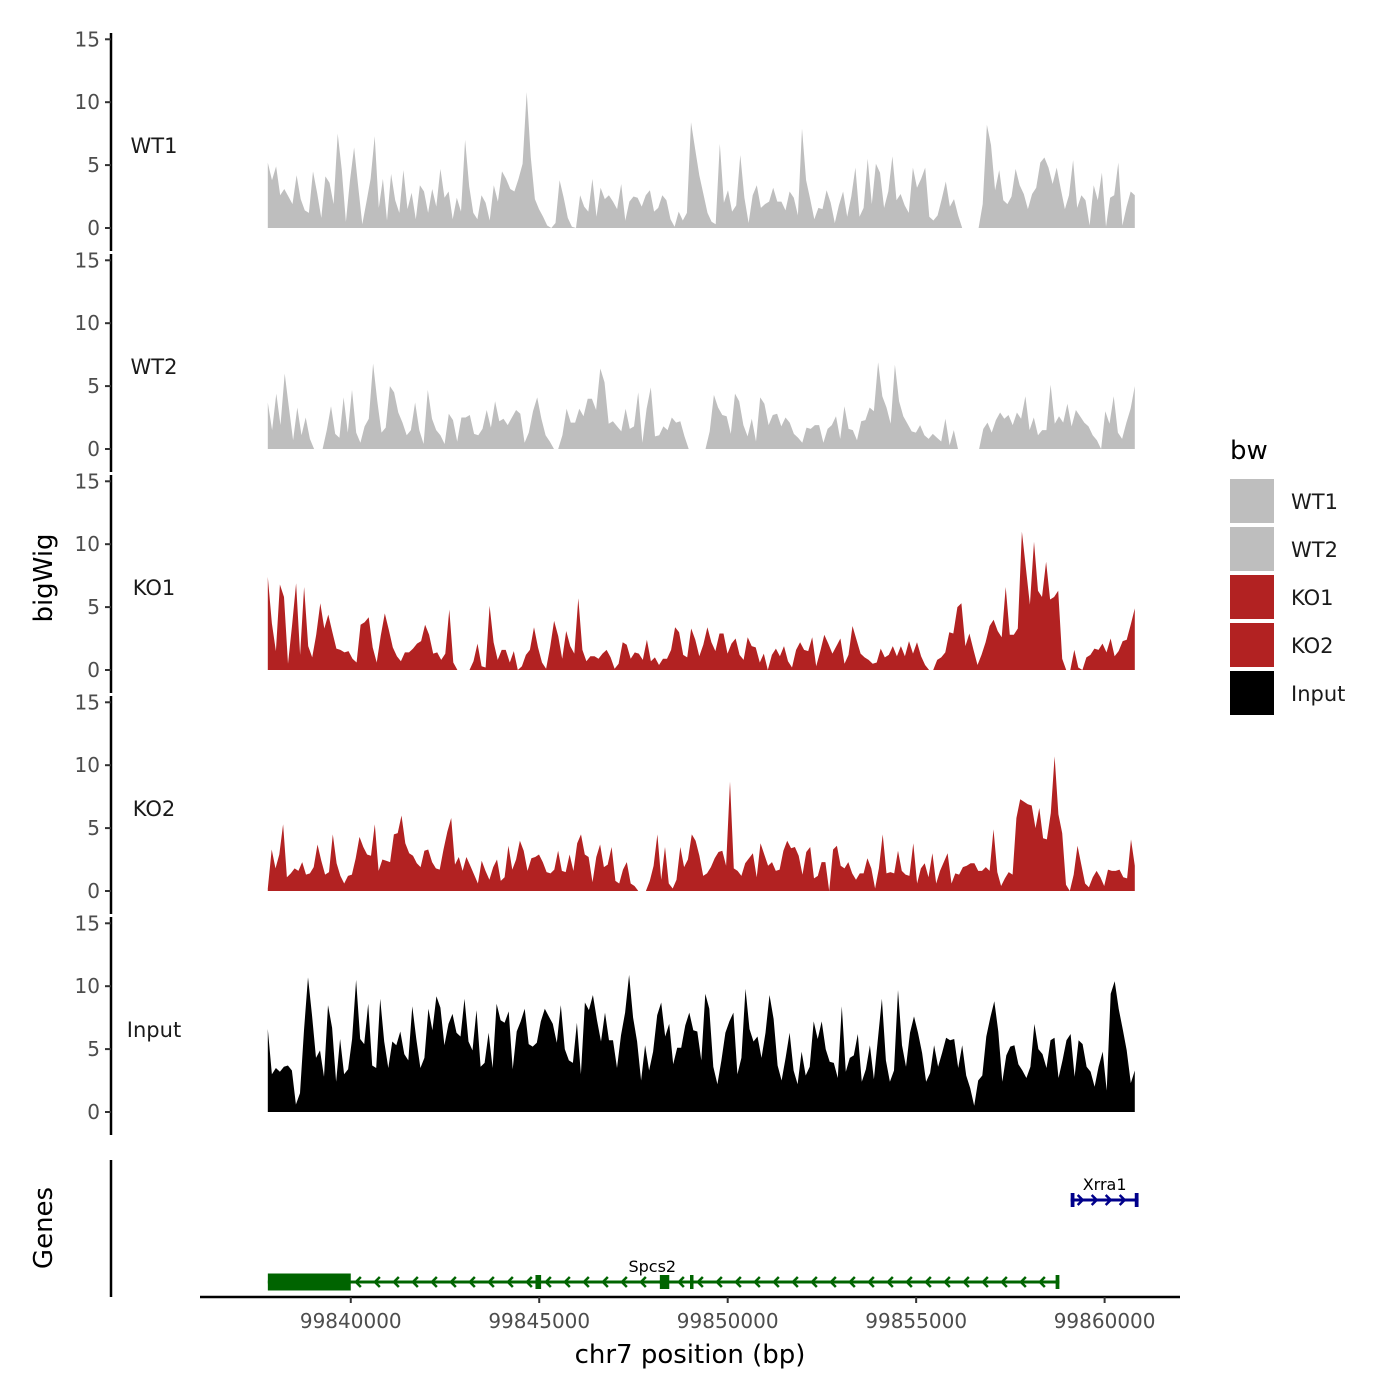  I want to click on track-label: WT2, so click(154, 367).